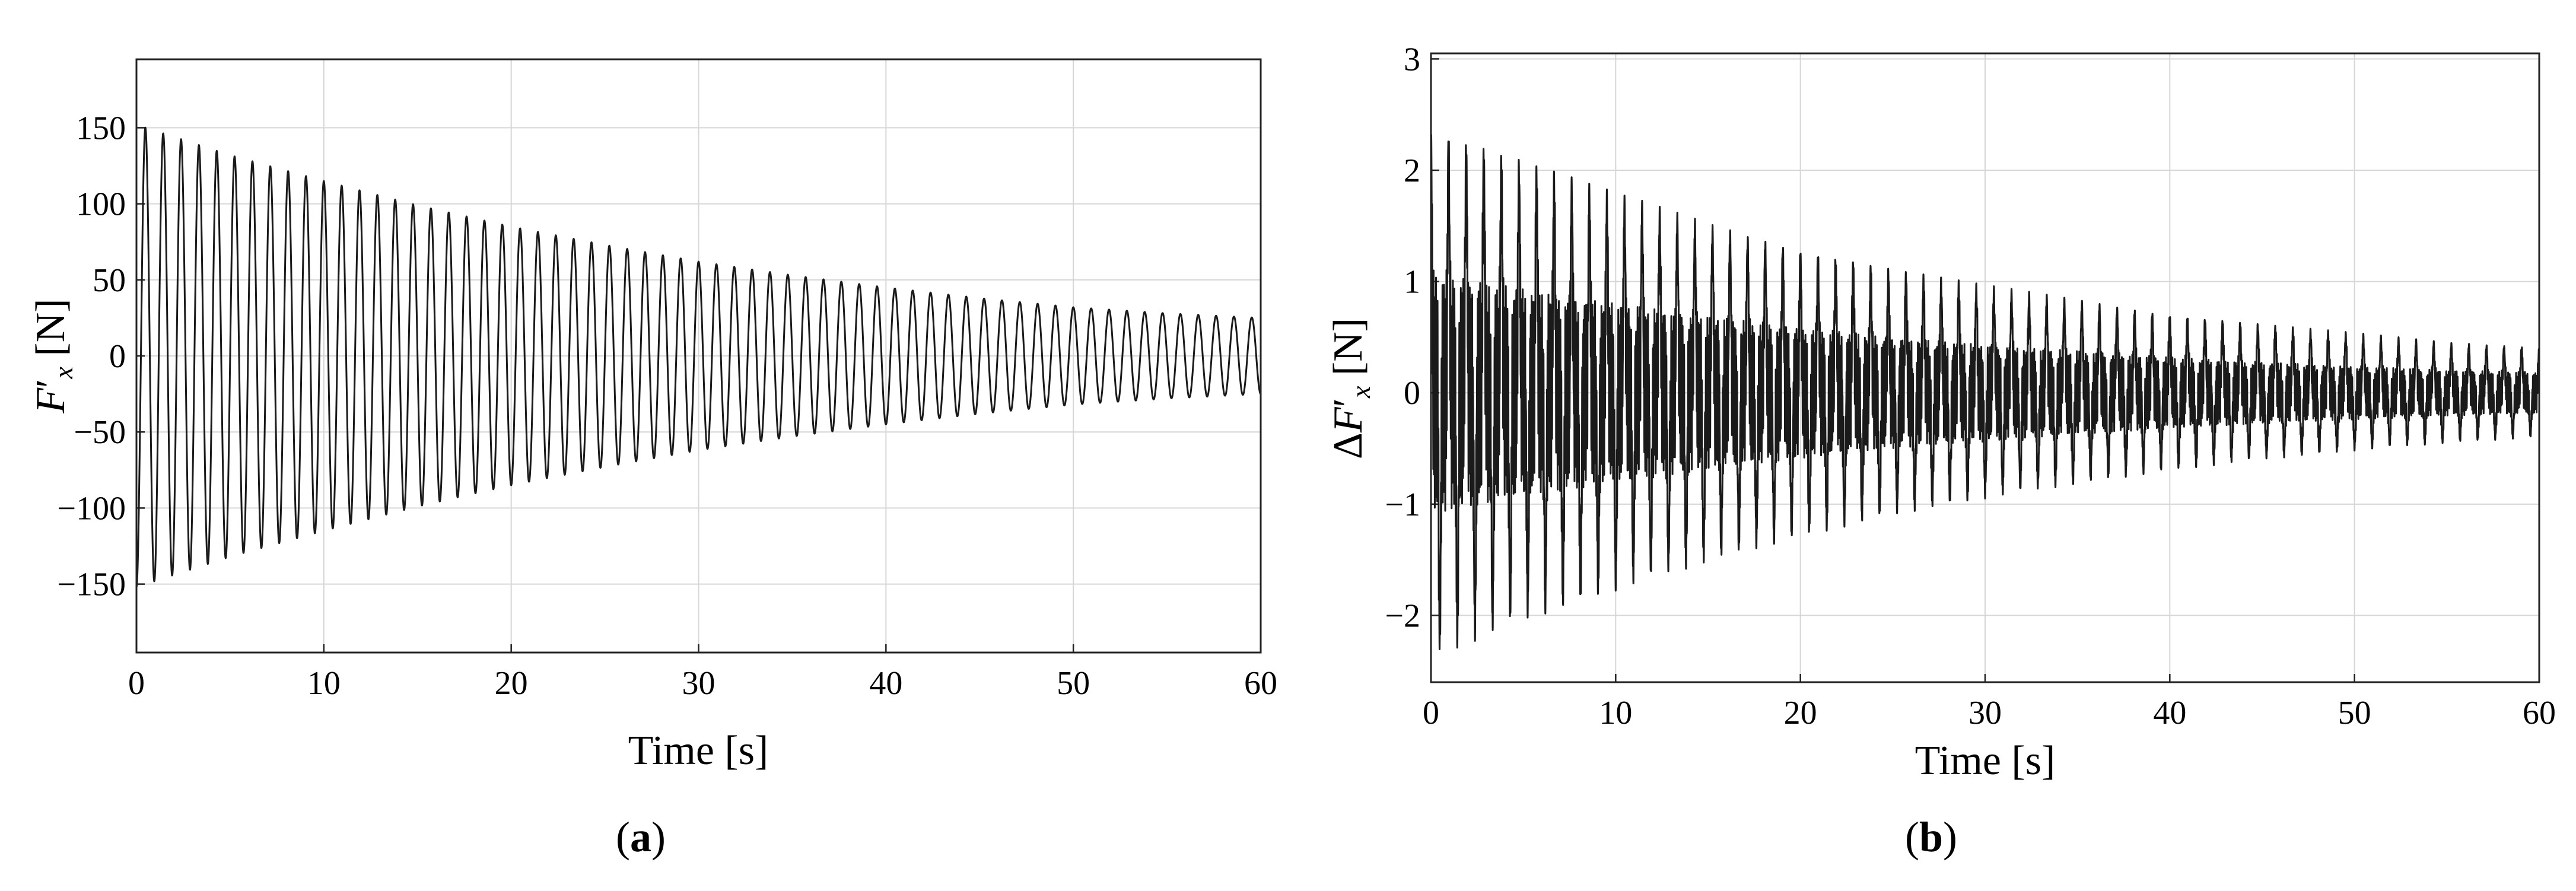  I want to click on y-tick-label: 2, so click(1412, 170).